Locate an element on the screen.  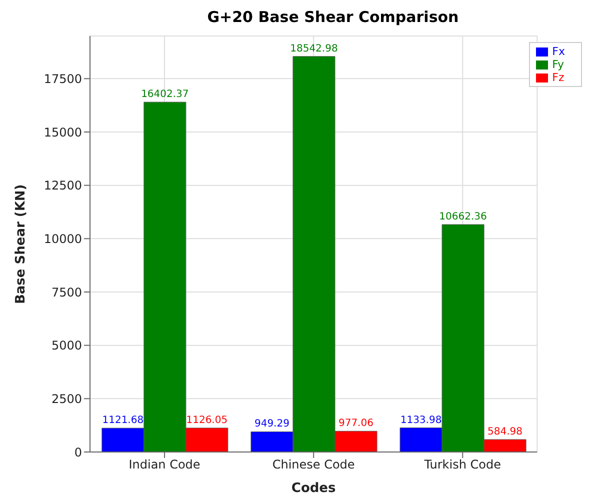
x-tick-label: Turkish Code is located at coordinates (462, 465).